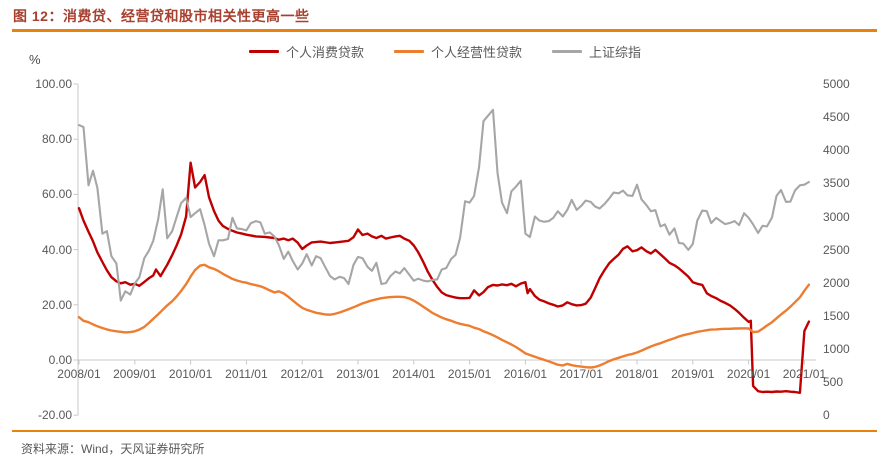 This screenshot has height=461, width=890. What do you see at coordinates (56, 304) in the screenshot?
I see `left-axis-tick-label: 20.00` at bounding box center [56, 304].